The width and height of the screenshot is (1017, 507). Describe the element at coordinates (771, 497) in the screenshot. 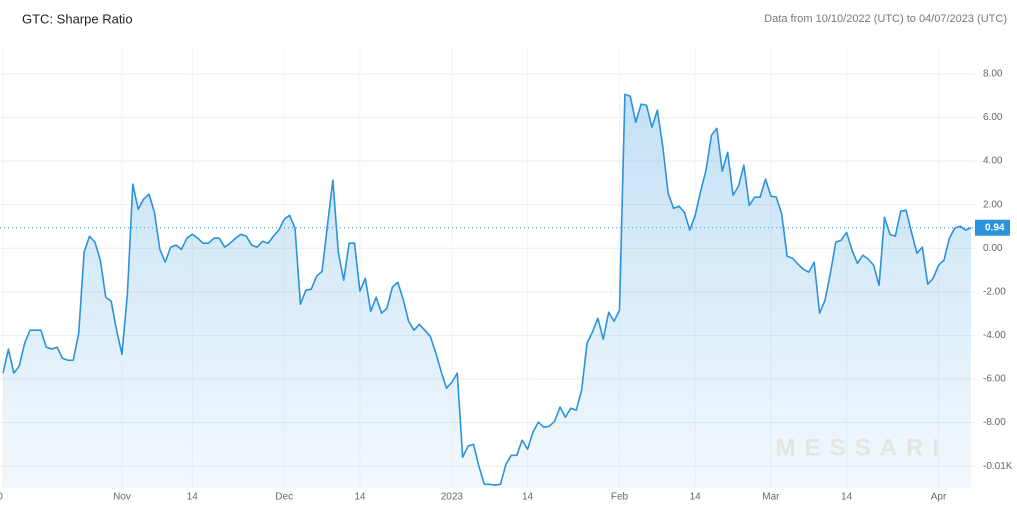

I see `x-tick-label: Mar` at that location.